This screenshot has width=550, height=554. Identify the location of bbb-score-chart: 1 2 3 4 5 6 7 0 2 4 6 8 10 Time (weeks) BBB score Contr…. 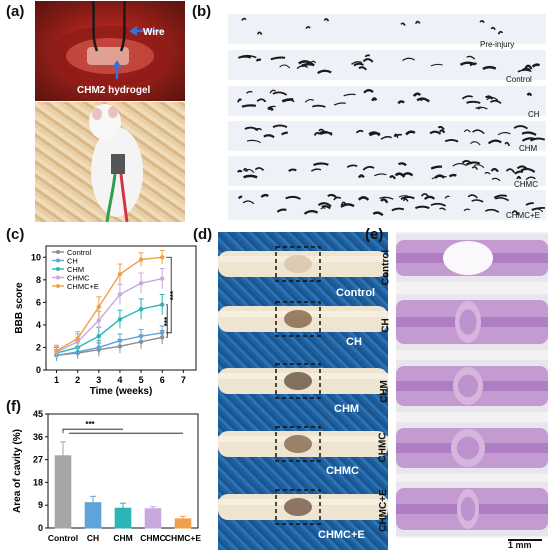
(105, 320).